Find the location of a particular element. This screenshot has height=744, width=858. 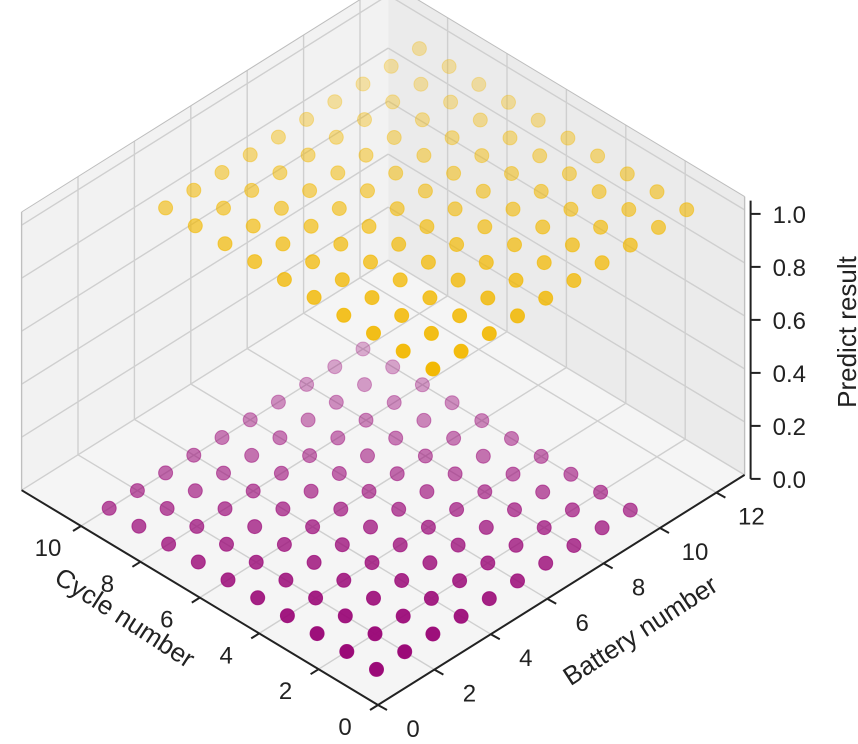

y-axis-line is located at coordinates (561, 590).